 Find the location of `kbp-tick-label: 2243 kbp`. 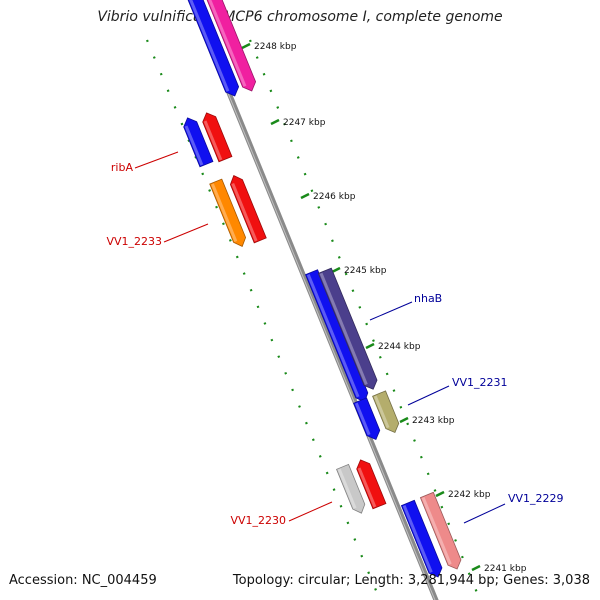

kbp-tick-label: 2243 kbp is located at coordinates (433, 421).